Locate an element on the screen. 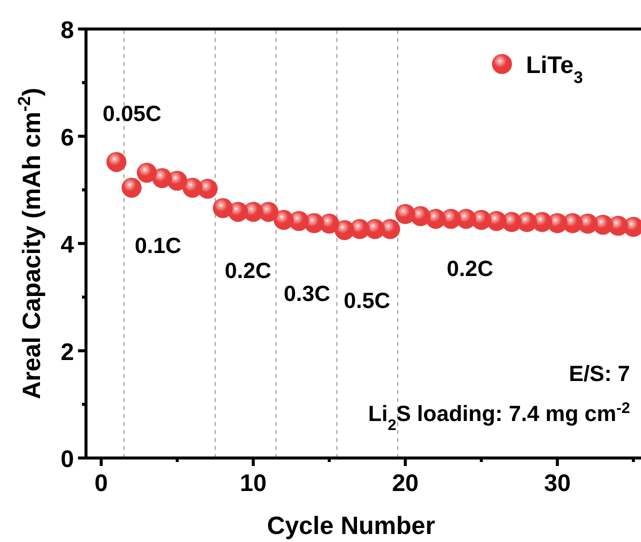  annotation: 0.5C is located at coordinates (367, 300).